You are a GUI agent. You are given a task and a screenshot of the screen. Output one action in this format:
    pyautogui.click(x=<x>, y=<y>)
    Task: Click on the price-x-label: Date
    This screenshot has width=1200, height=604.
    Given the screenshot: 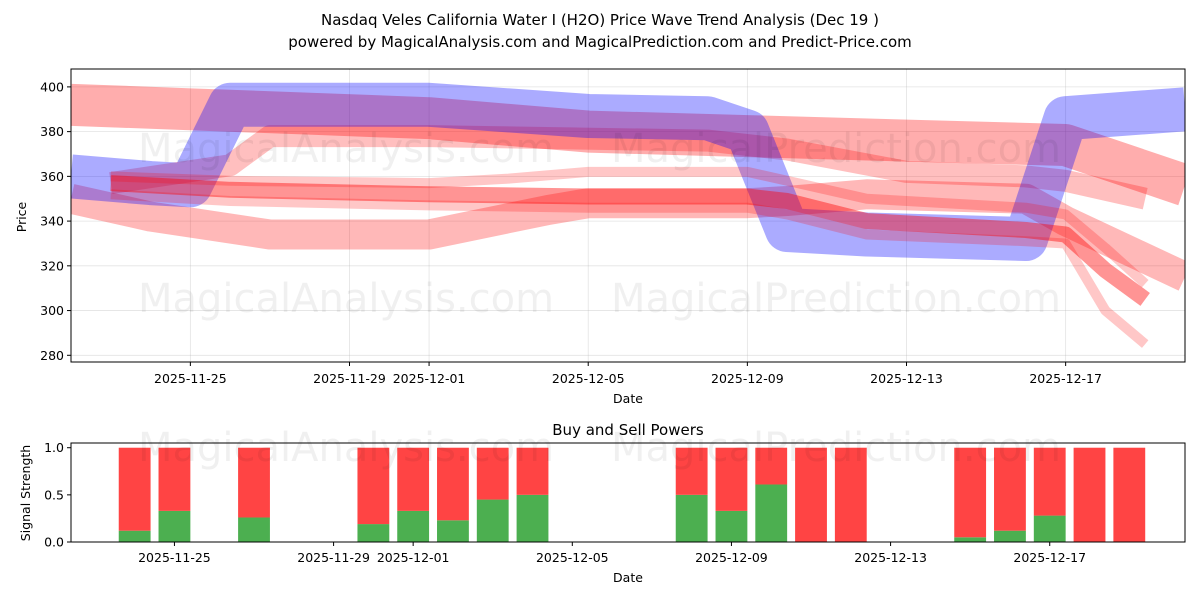 What is the action you would take?
    pyautogui.click(x=628, y=398)
    